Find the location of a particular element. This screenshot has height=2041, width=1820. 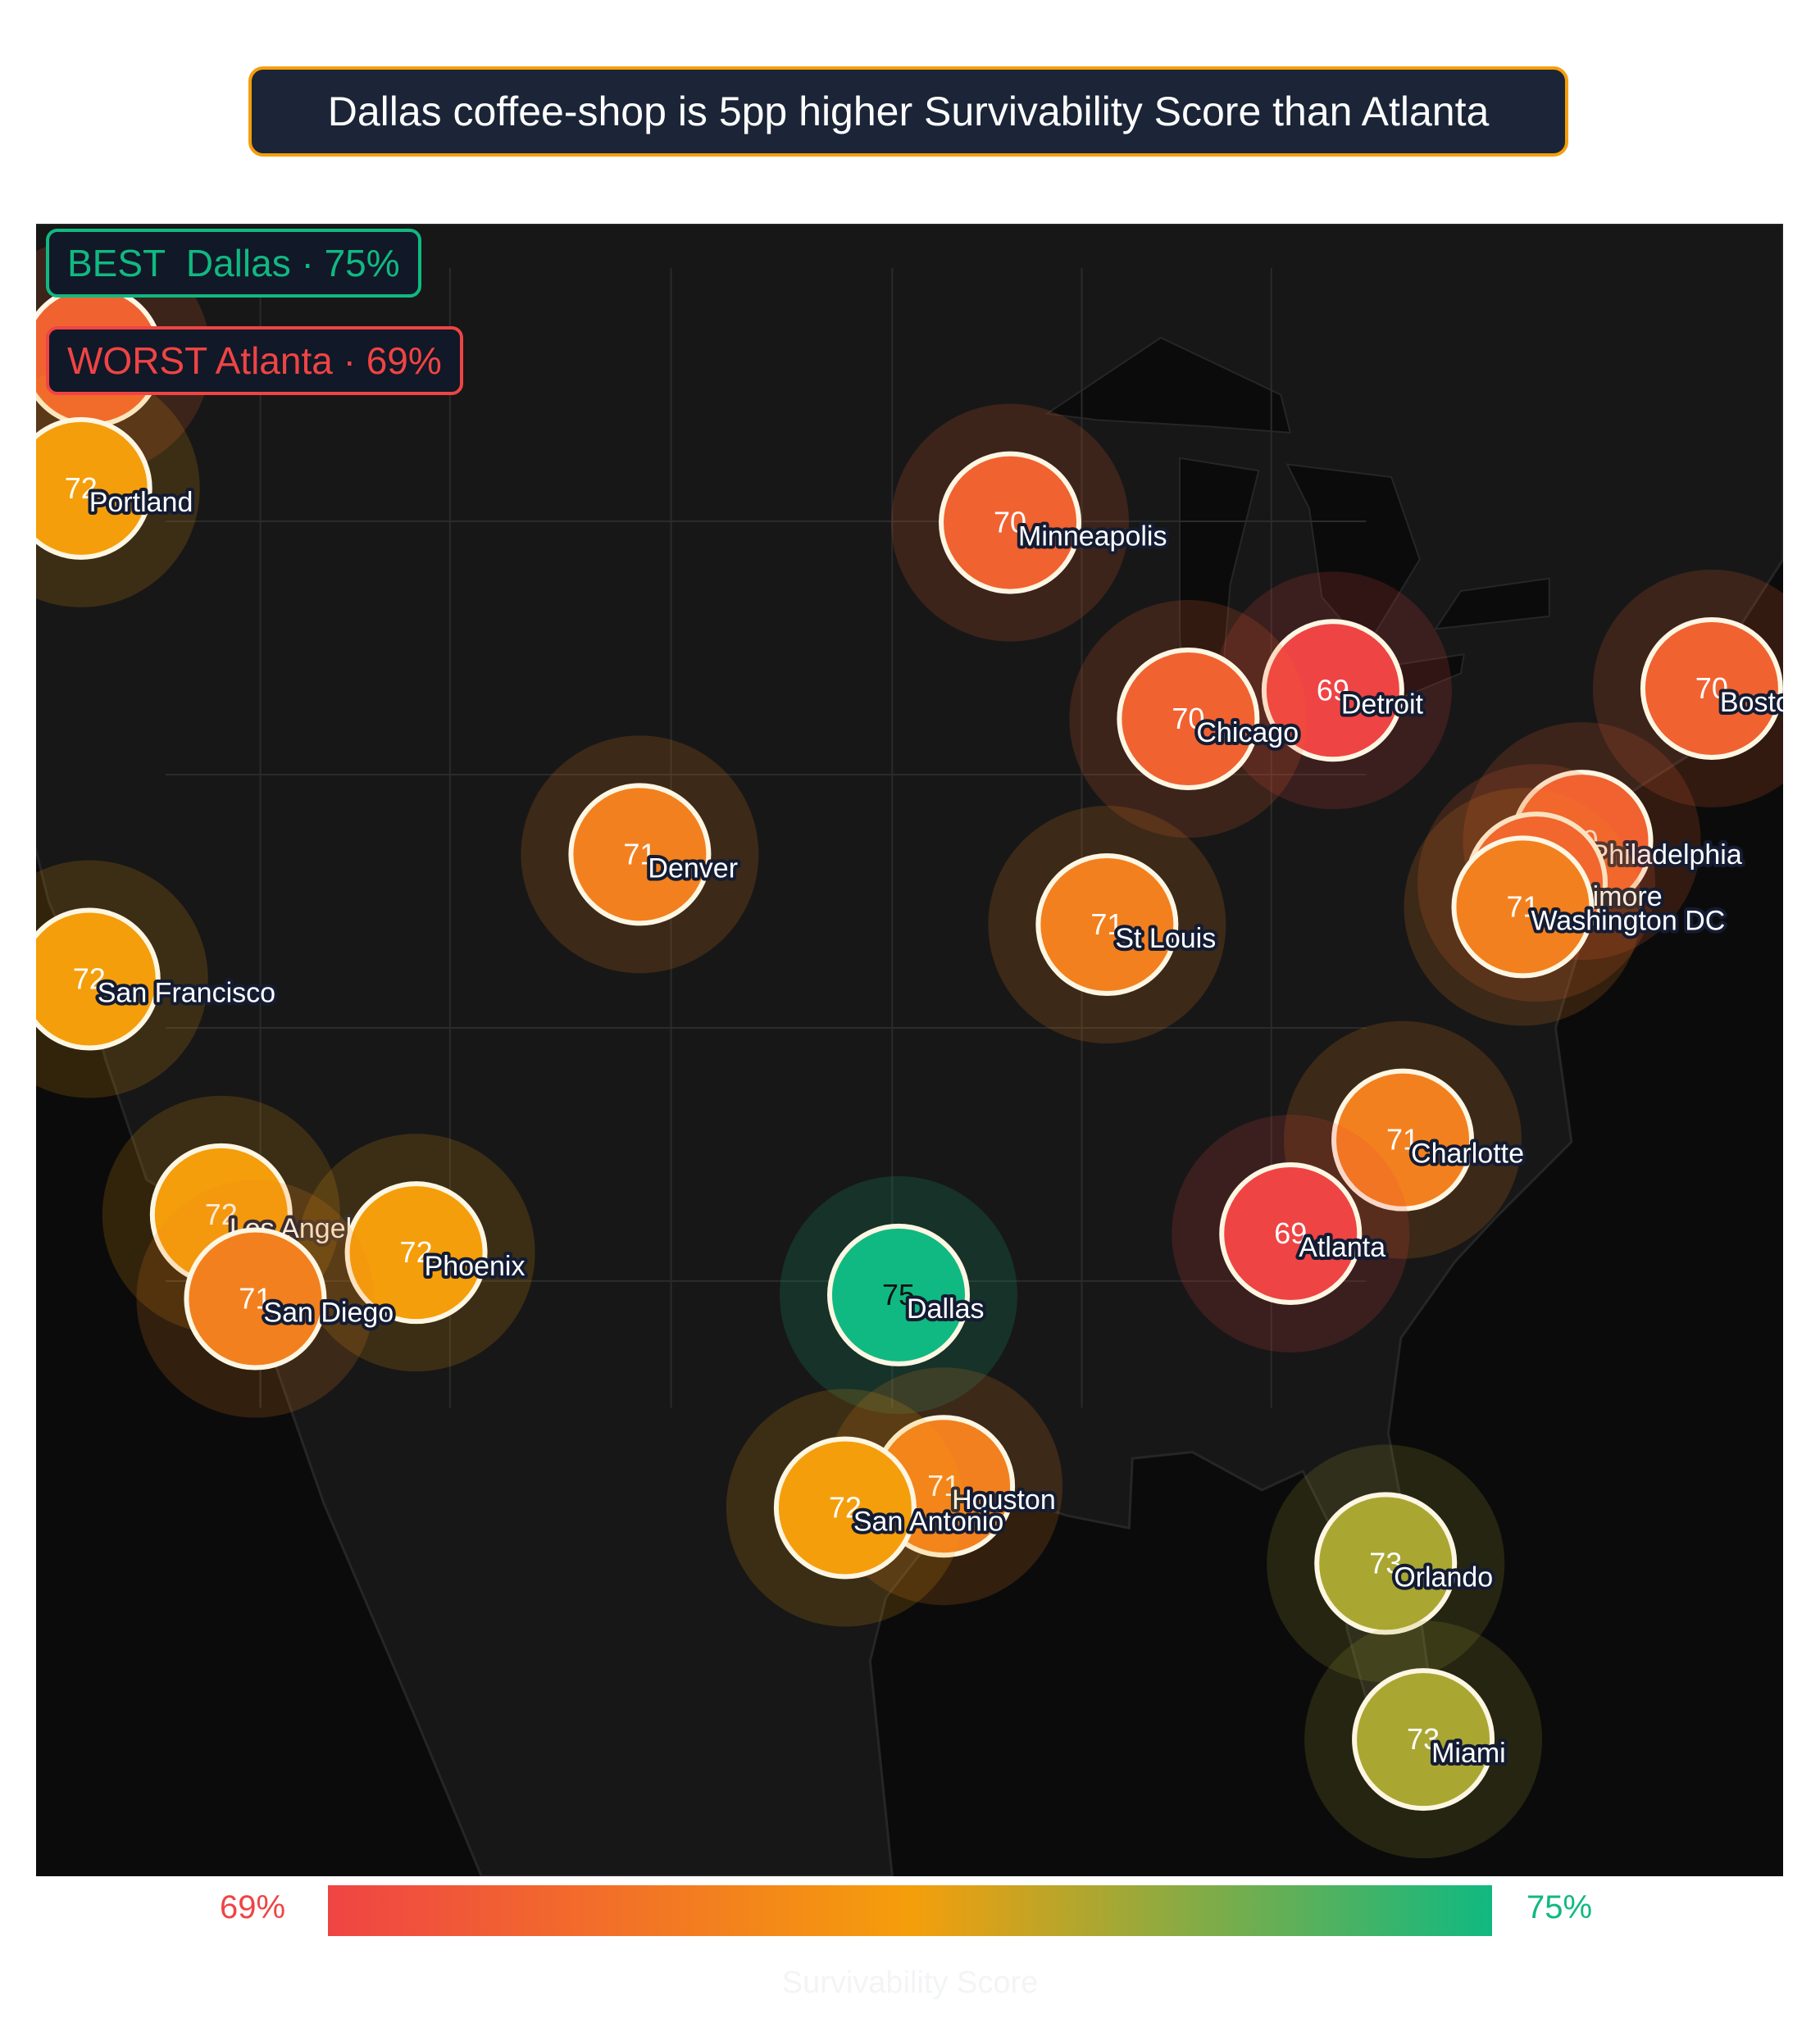

city-marker-boston: 70Boston is located at coordinates (1688, 688).